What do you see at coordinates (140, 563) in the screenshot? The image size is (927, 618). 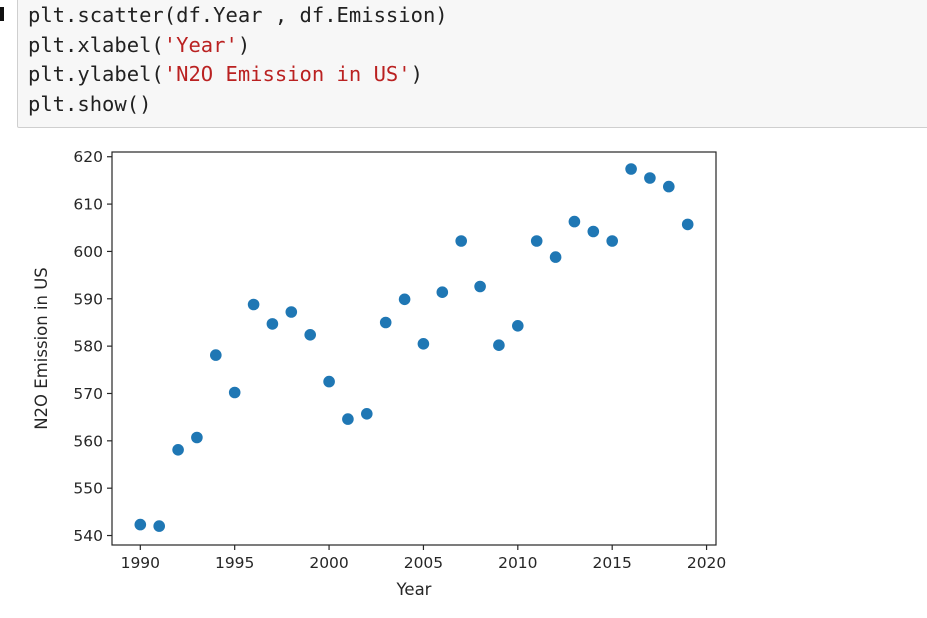 I see `x-tick-label: 1990` at bounding box center [140, 563].